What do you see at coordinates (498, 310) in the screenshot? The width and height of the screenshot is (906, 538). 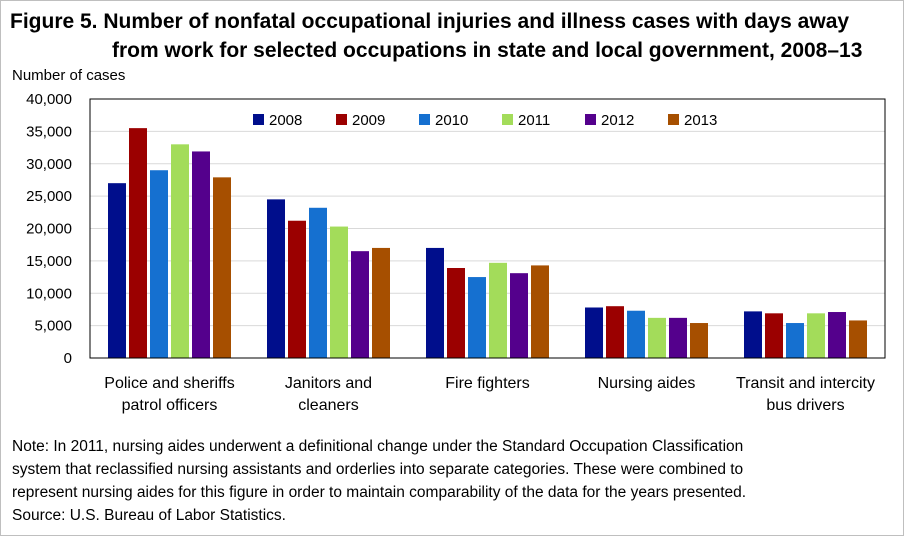 I see `bar-2-2011` at bounding box center [498, 310].